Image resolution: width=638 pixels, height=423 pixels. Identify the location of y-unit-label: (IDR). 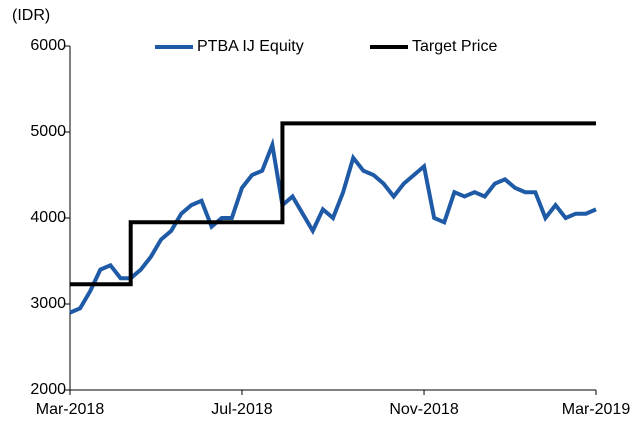
(31, 15).